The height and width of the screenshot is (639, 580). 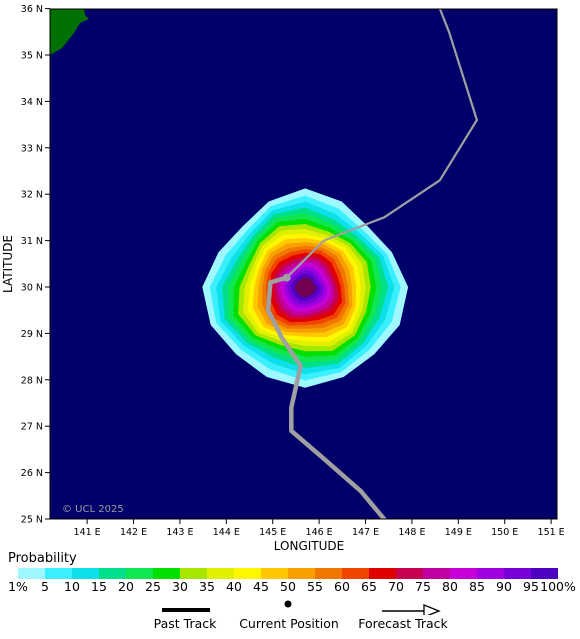 I want to click on key-past-track: Past Track, so click(x=180, y=615).